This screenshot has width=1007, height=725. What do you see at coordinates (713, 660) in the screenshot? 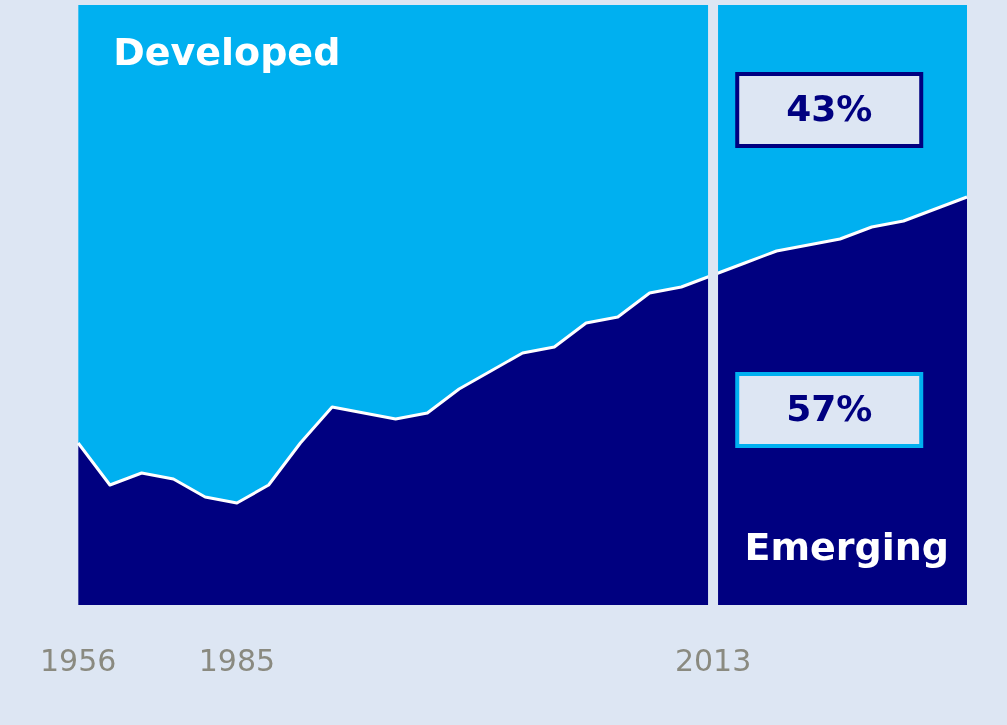
I see `x-tick-label: 2013` at bounding box center [713, 660].